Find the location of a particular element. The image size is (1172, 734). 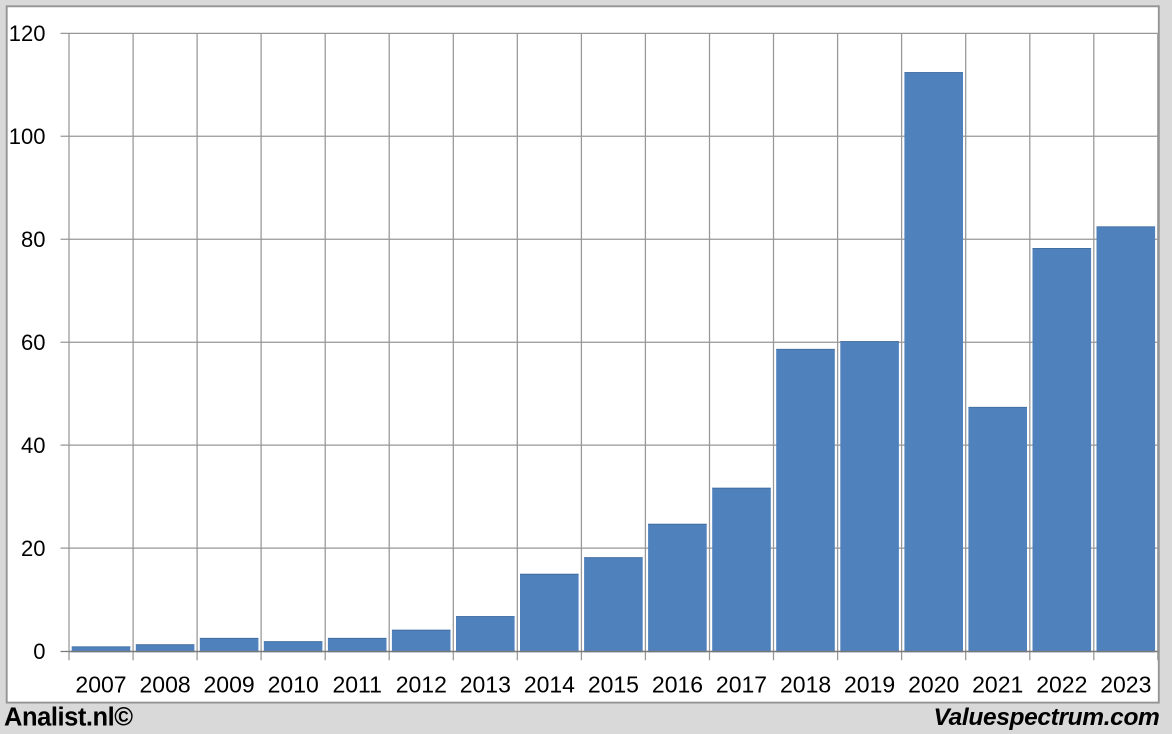

svg-text: 2019 is located at coordinates (869, 685).